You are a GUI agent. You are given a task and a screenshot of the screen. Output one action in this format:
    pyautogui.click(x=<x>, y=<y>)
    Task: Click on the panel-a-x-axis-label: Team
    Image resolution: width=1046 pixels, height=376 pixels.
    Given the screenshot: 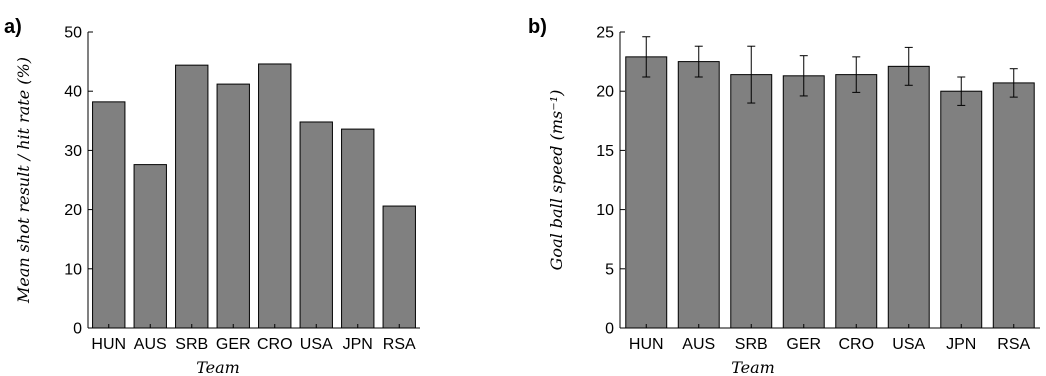 What is the action you would take?
    pyautogui.click(x=218, y=367)
    